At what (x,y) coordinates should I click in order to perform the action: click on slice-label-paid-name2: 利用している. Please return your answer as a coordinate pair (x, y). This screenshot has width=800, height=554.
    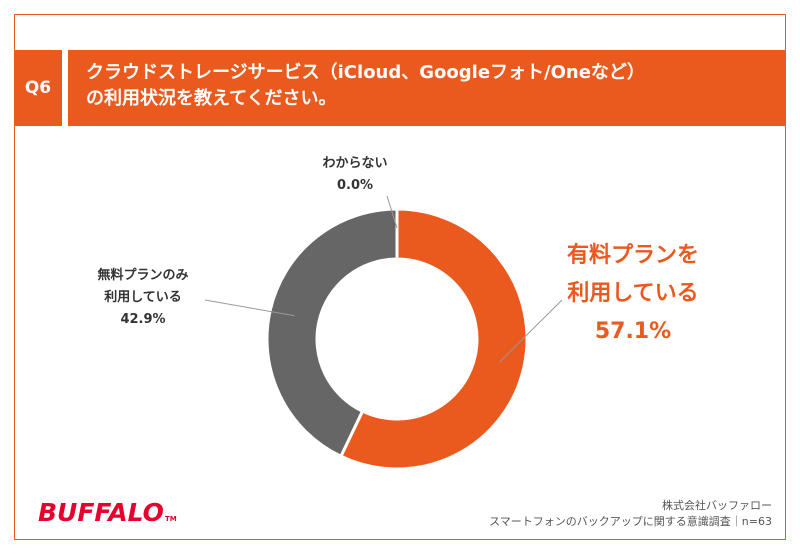
    Looking at the image, I should click on (633, 293).